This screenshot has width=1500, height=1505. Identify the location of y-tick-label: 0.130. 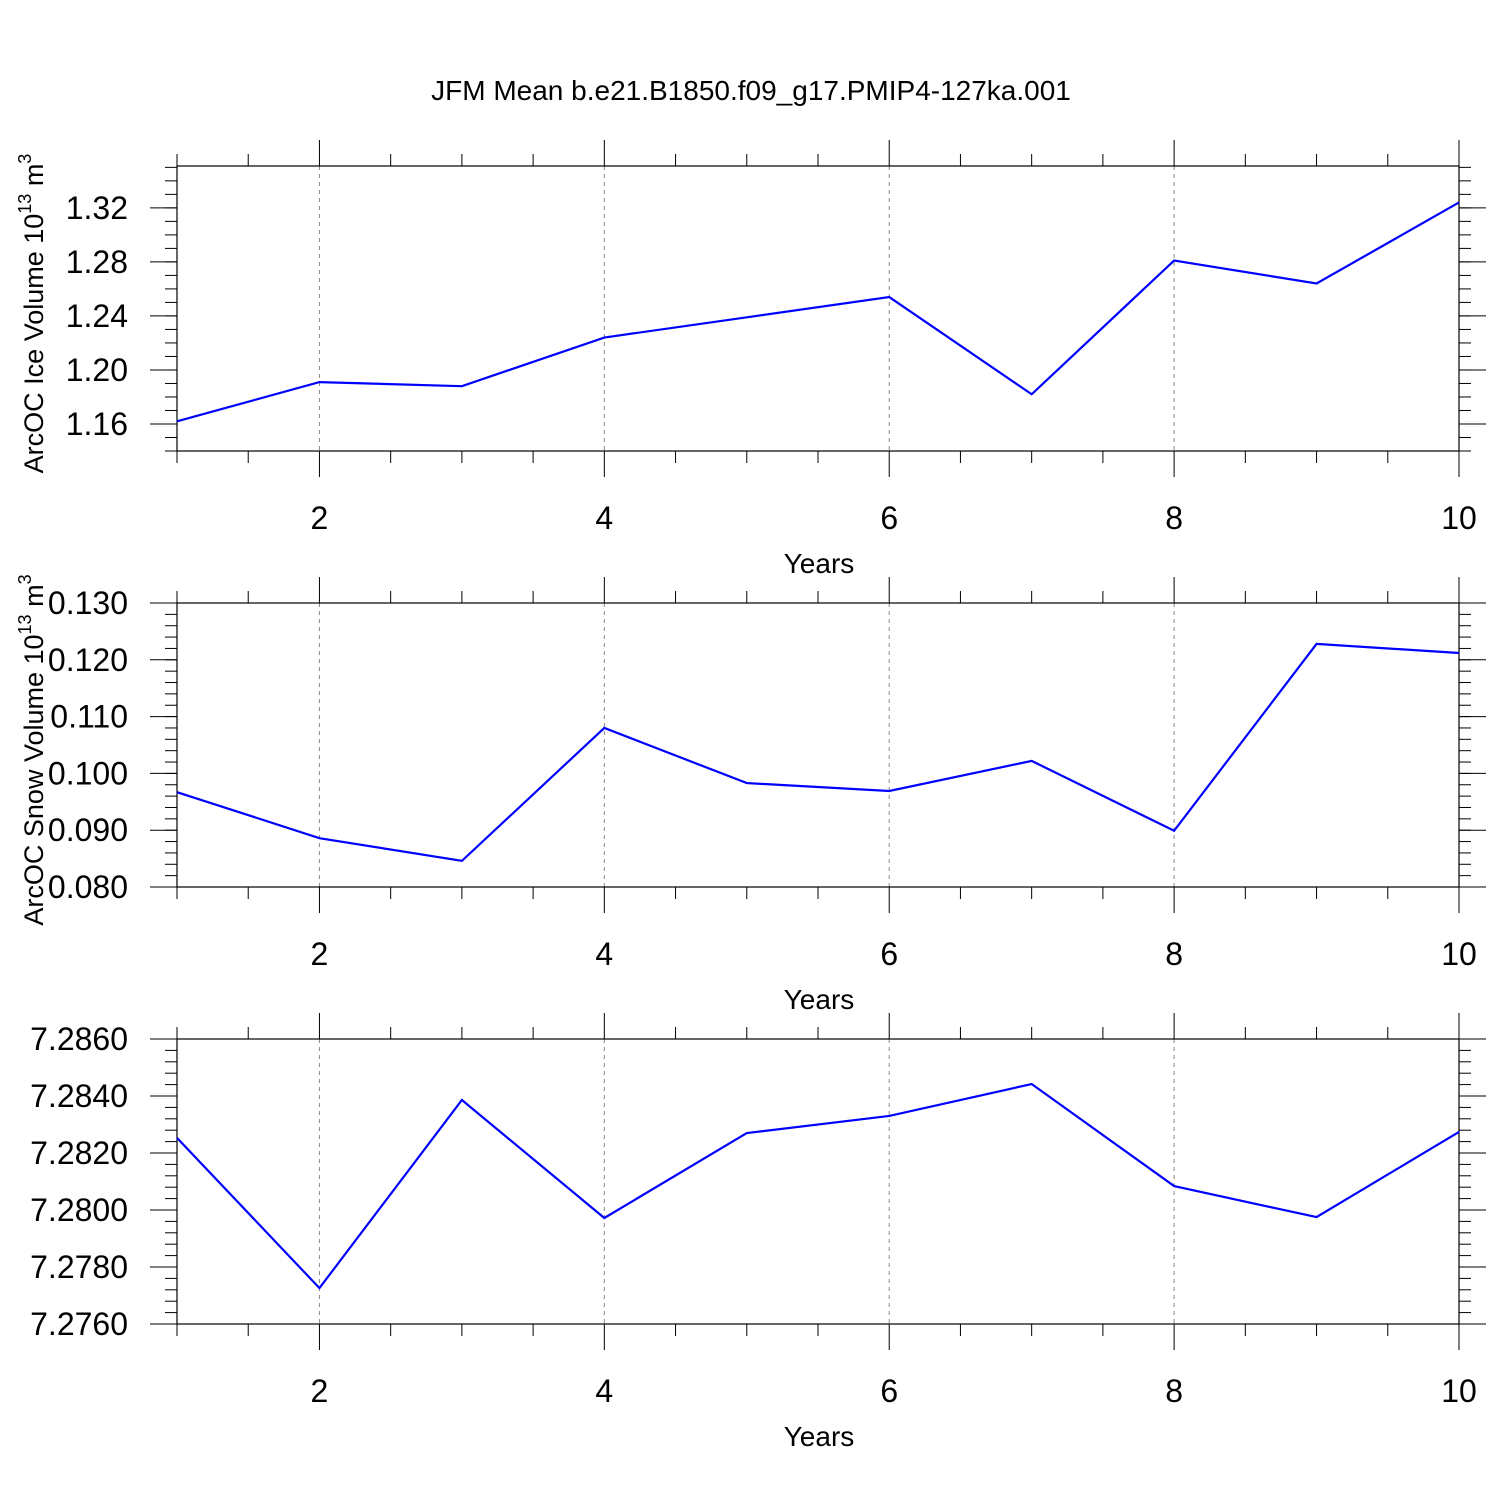
(88, 603).